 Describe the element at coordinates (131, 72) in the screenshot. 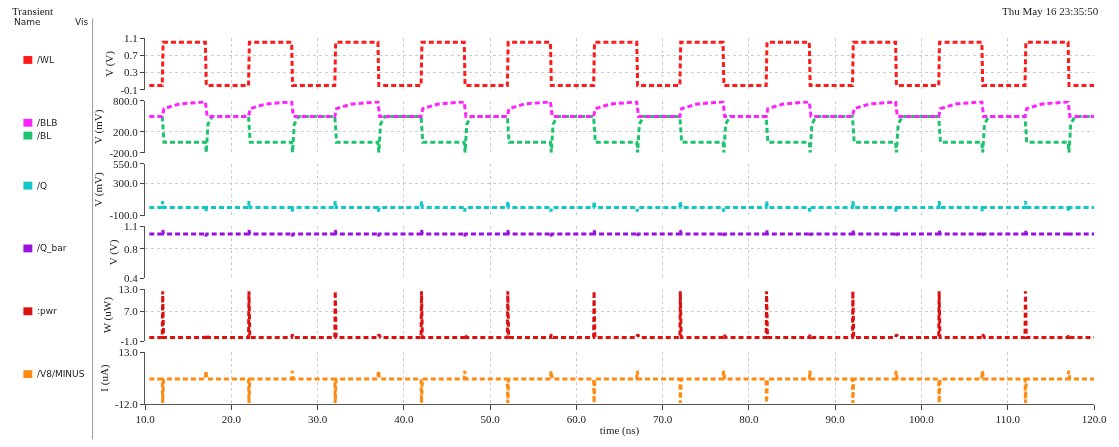

I see `y-tick-label: 0.3` at that location.